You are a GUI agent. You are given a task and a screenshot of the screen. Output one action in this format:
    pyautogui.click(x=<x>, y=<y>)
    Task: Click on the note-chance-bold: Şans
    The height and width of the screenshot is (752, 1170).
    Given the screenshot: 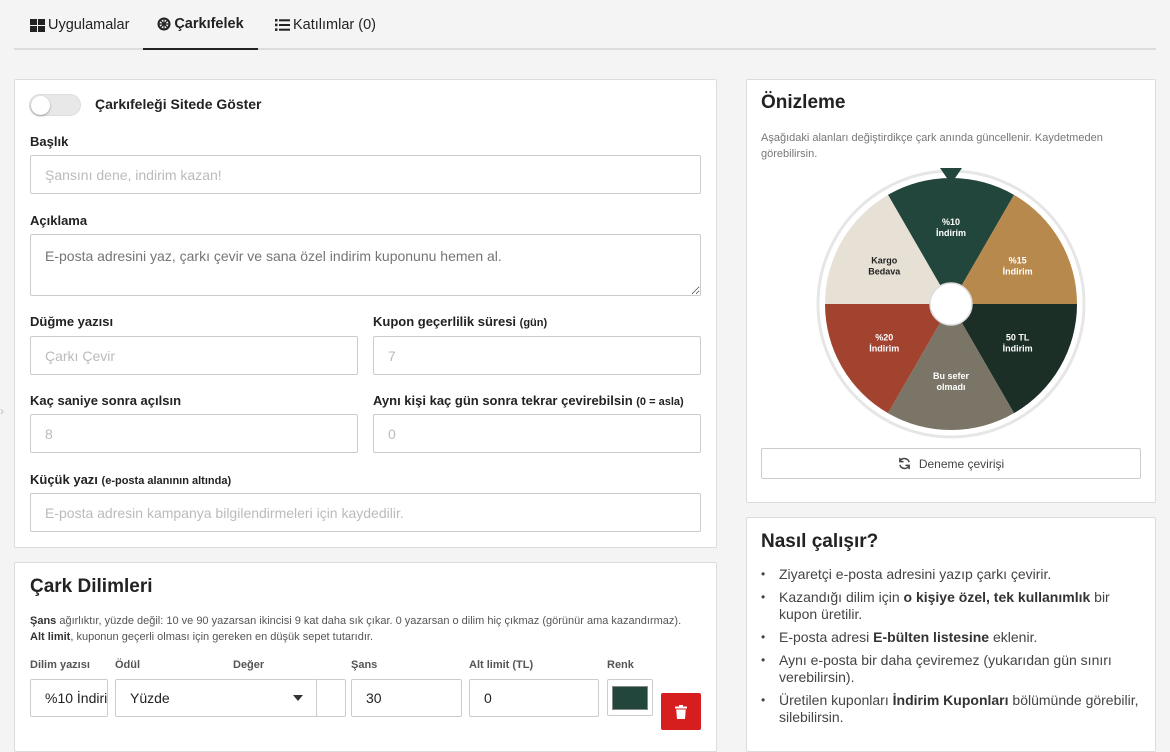 What is the action you would take?
    pyautogui.click(x=43, y=621)
    